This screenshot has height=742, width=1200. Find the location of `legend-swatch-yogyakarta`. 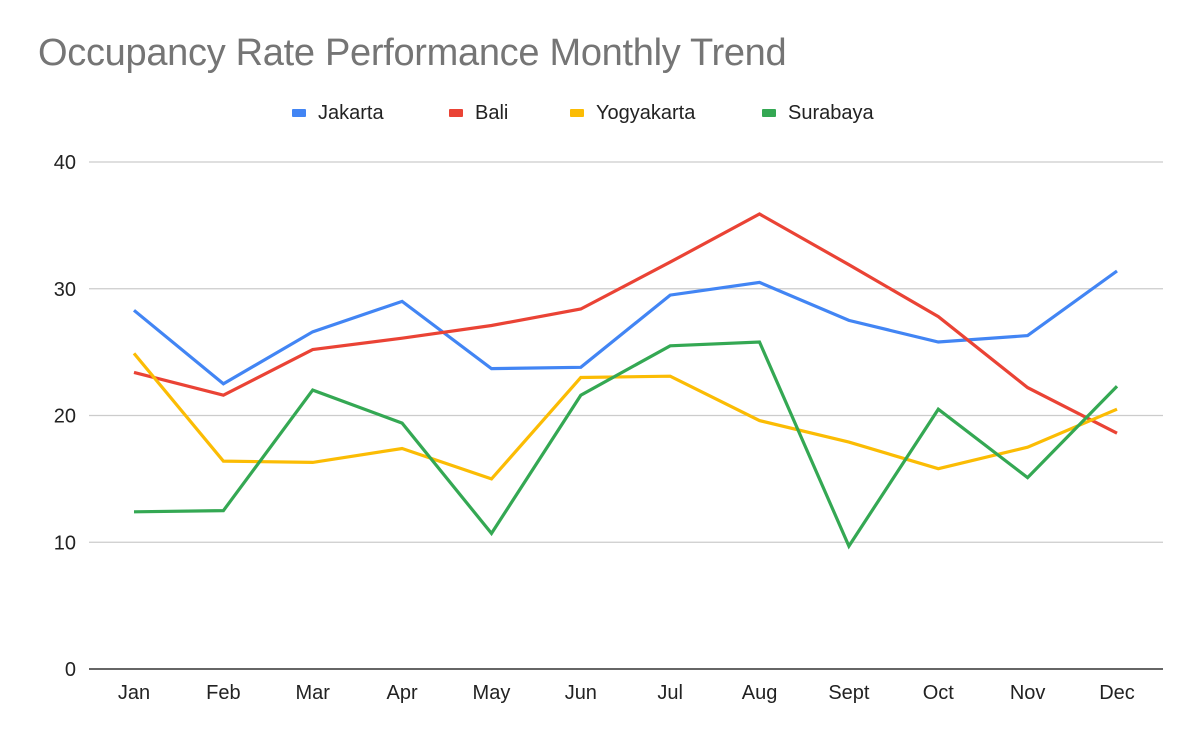

legend-swatch-yogyakarta is located at coordinates (577, 113).